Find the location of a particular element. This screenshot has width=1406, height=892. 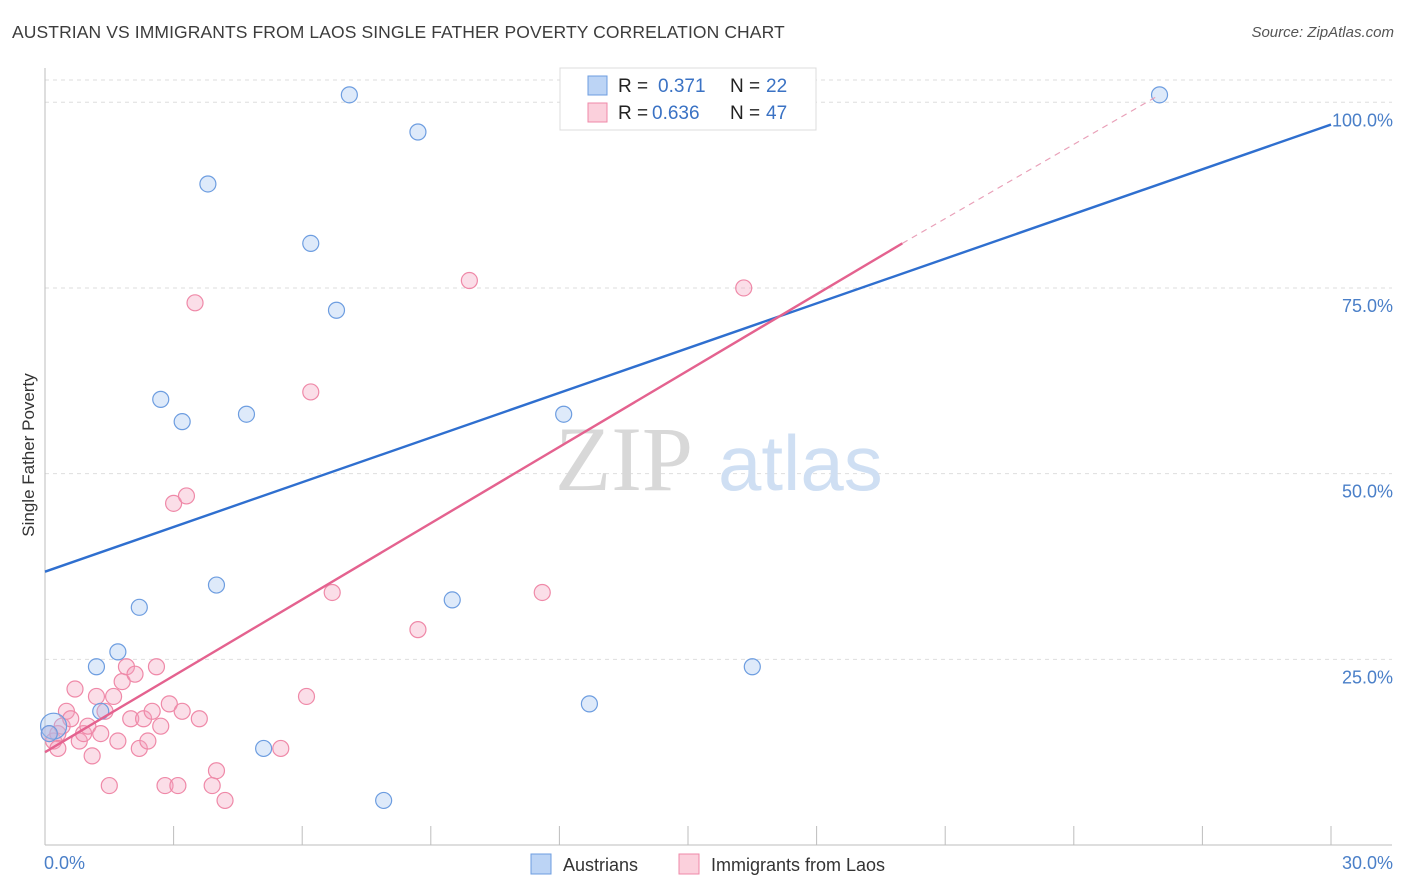

x-tick-labels: 0.0% 30.0% is located at coordinates (718, 863).